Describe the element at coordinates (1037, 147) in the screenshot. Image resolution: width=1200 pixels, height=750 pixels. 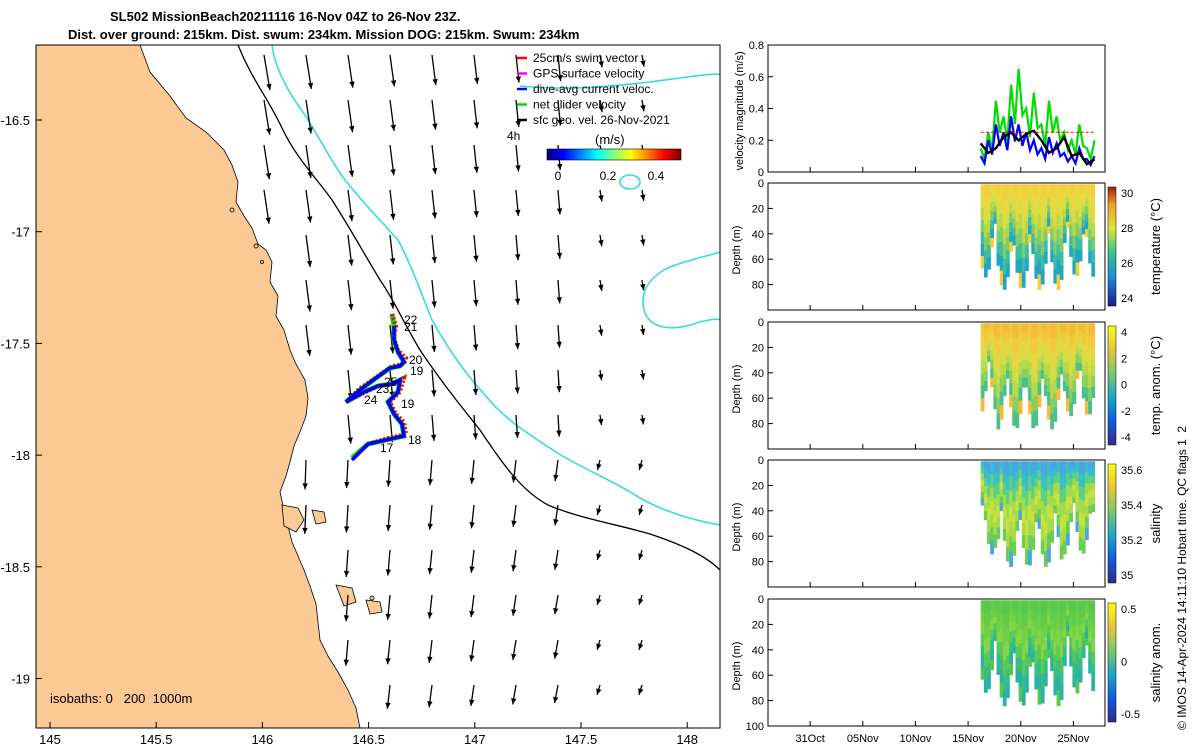
I see `series-line` at that location.